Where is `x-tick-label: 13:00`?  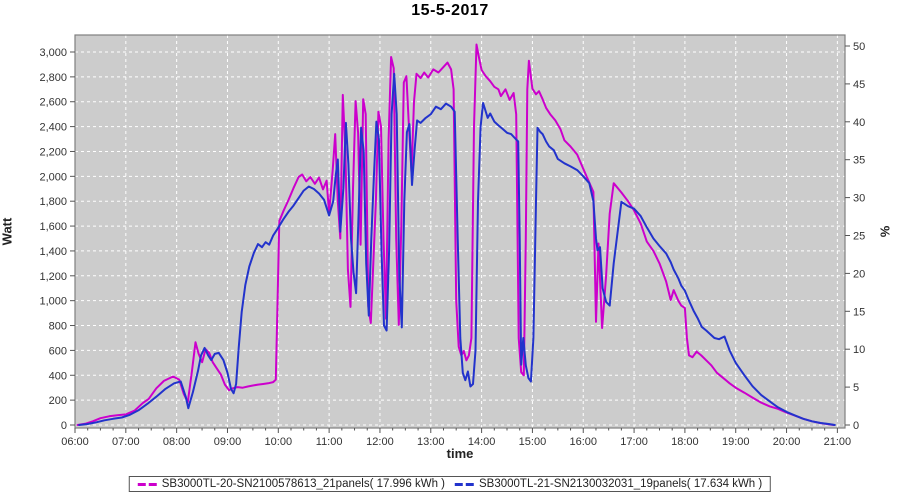
x-tick-label: 13:00 is located at coordinates (431, 442).